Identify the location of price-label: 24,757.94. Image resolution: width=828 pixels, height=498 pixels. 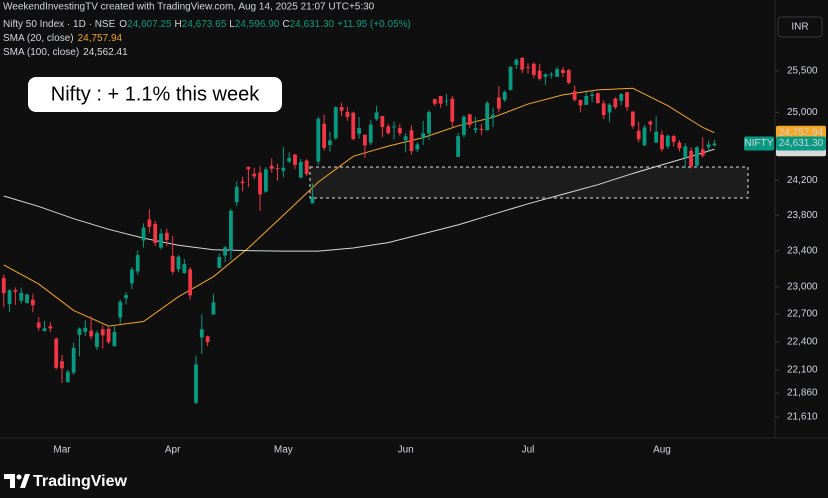
(801, 132).